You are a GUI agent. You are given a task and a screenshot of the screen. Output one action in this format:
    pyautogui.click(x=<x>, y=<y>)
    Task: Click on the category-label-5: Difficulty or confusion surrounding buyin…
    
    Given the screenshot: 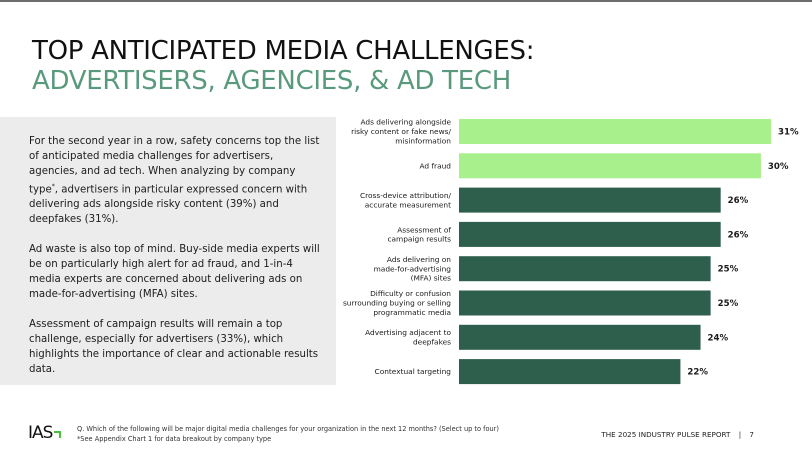 What is the action you would take?
    pyautogui.click(x=397, y=303)
    